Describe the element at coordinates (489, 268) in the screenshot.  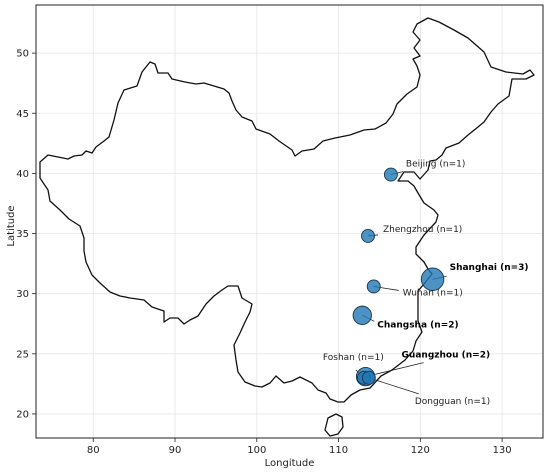
I see `city-label: Shanghai (n=3)` at that location.